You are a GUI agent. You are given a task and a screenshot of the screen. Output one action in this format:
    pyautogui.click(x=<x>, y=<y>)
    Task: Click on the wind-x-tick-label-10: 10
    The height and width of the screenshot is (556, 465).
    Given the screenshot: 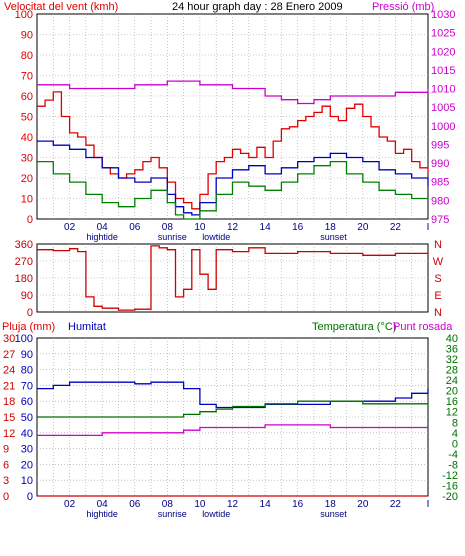 What is the action you would take?
    pyautogui.click(x=200, y=227)
    